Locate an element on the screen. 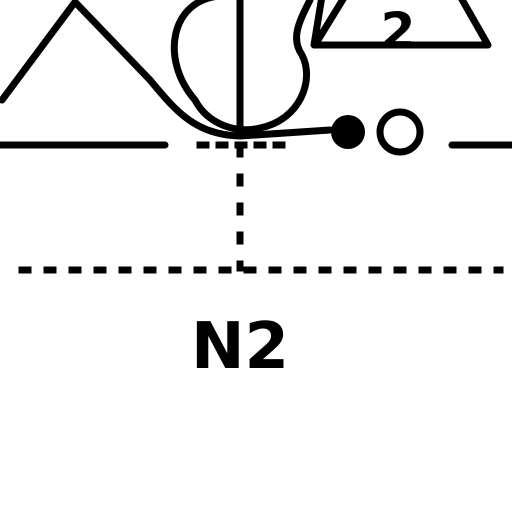 This screenshot has width=512, height=512. valve-body-shape is located at coordinates (242, 67).